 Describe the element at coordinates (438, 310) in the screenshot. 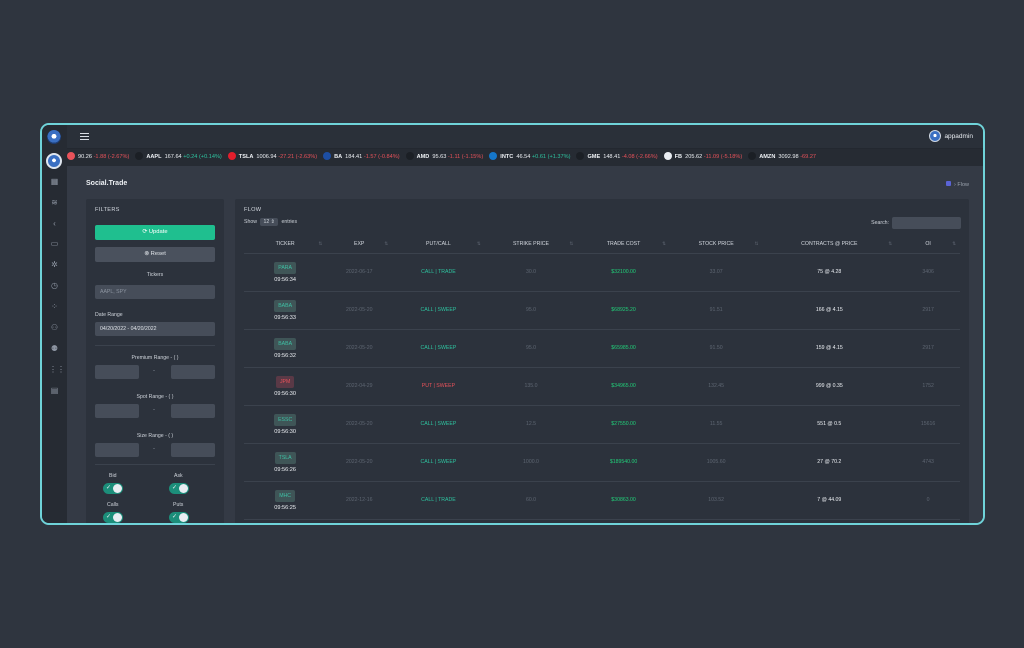

I see `type-cell: CALL | SWEEP` at that location.